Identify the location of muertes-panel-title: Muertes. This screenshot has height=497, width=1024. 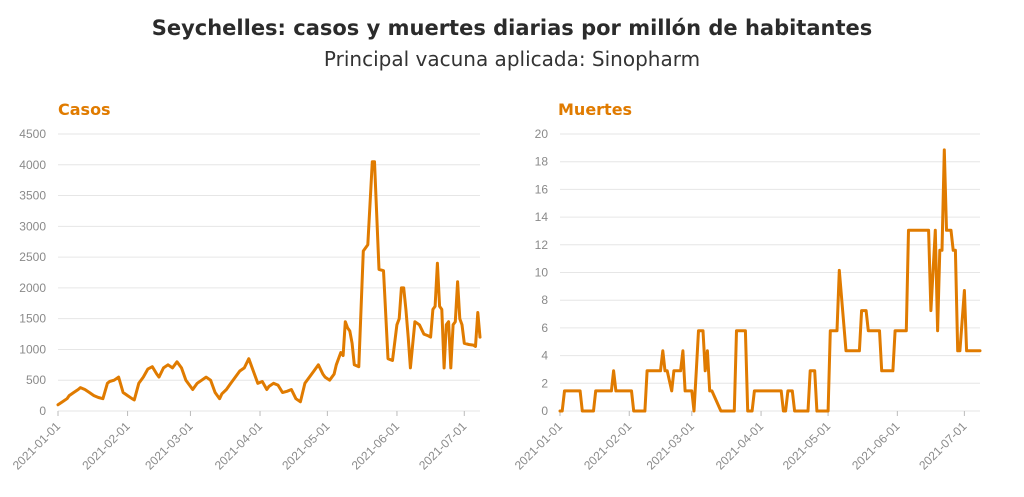
(595, 109).